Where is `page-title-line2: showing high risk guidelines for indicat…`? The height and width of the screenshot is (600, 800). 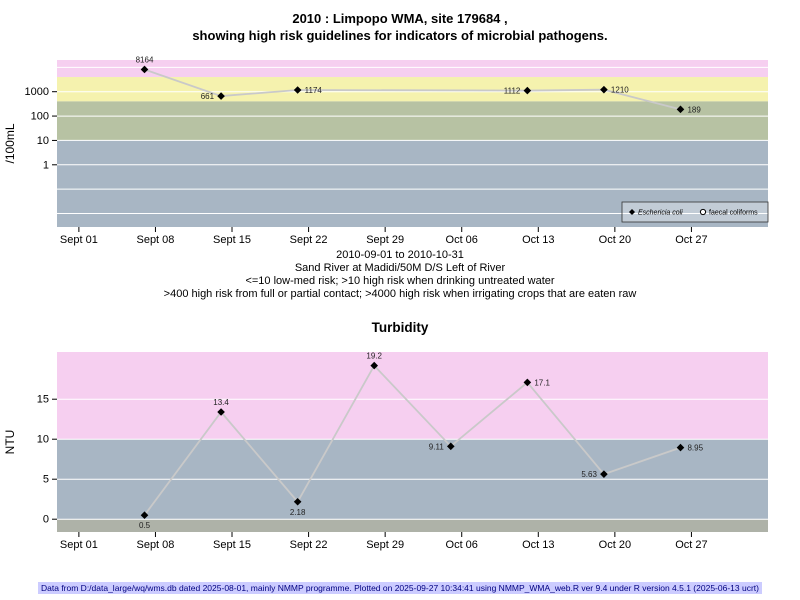 page-title-line2: showing high risk guidelines for indicat… is located at coordinates (400, 35).